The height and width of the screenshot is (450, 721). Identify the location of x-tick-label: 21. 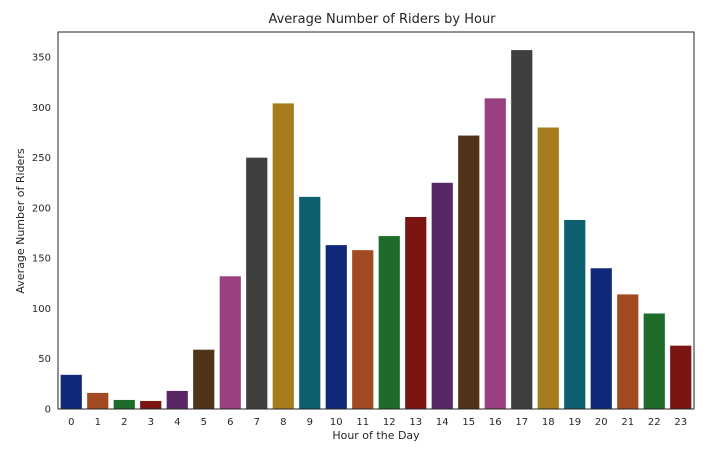
(627, 422).